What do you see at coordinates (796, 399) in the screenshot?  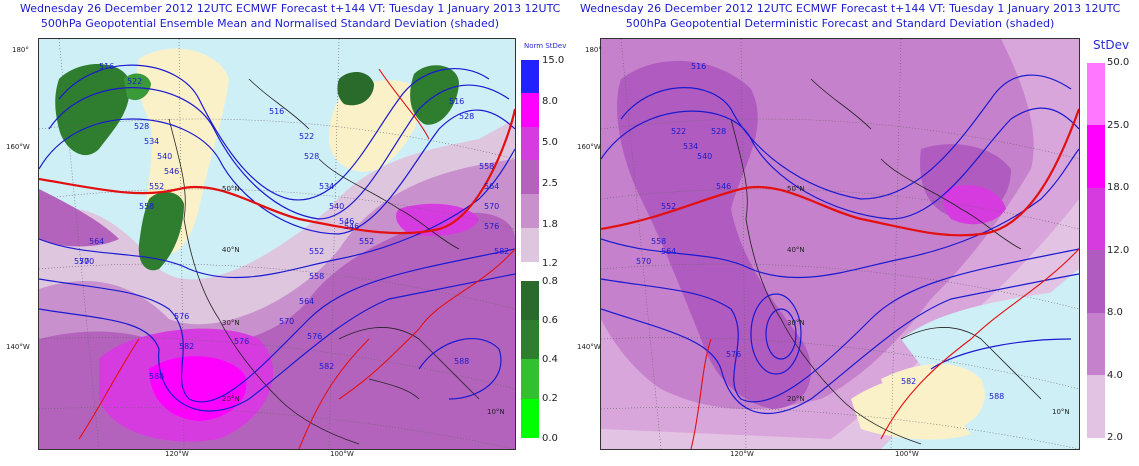 I see `right-lat-label-20n: 20°N` at bounding box center [796, 399].